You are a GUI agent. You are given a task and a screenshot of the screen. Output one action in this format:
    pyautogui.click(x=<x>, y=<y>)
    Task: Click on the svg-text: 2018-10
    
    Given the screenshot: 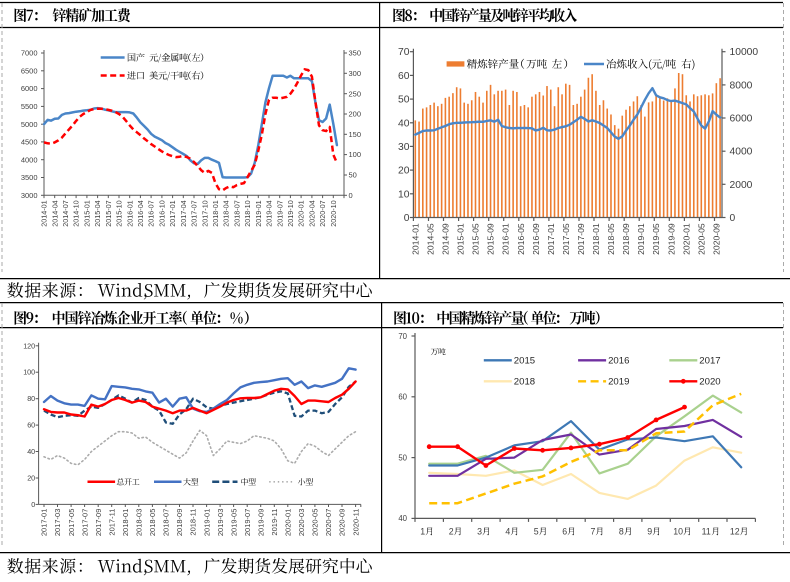 What is the action you would take?
    pyautogui.click(x=247, y=213)
    